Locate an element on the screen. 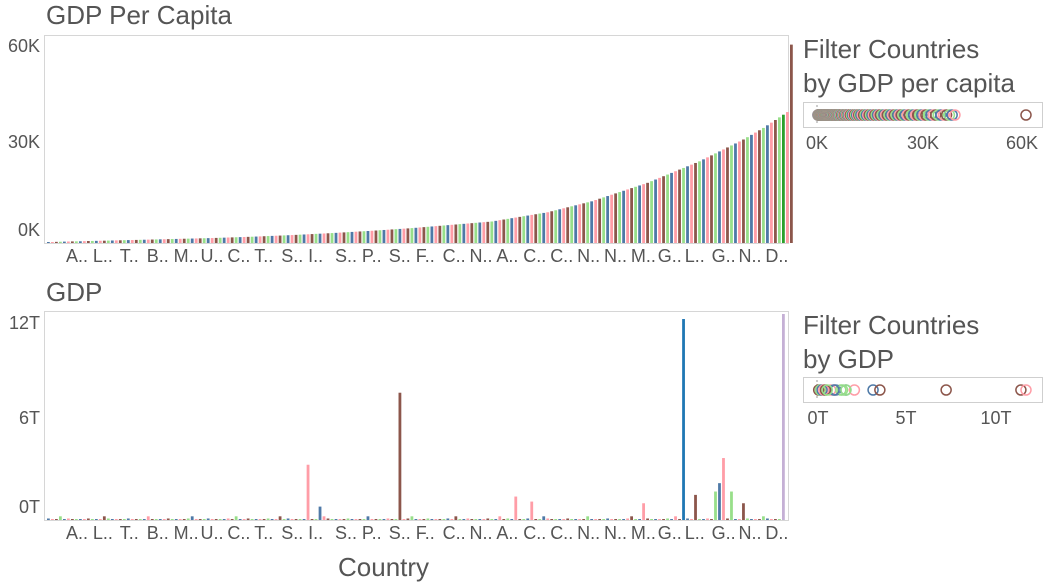 The width and height of the screenshot is (1051, 585). filter-gdp-mark is located at coordinates (873, 390).